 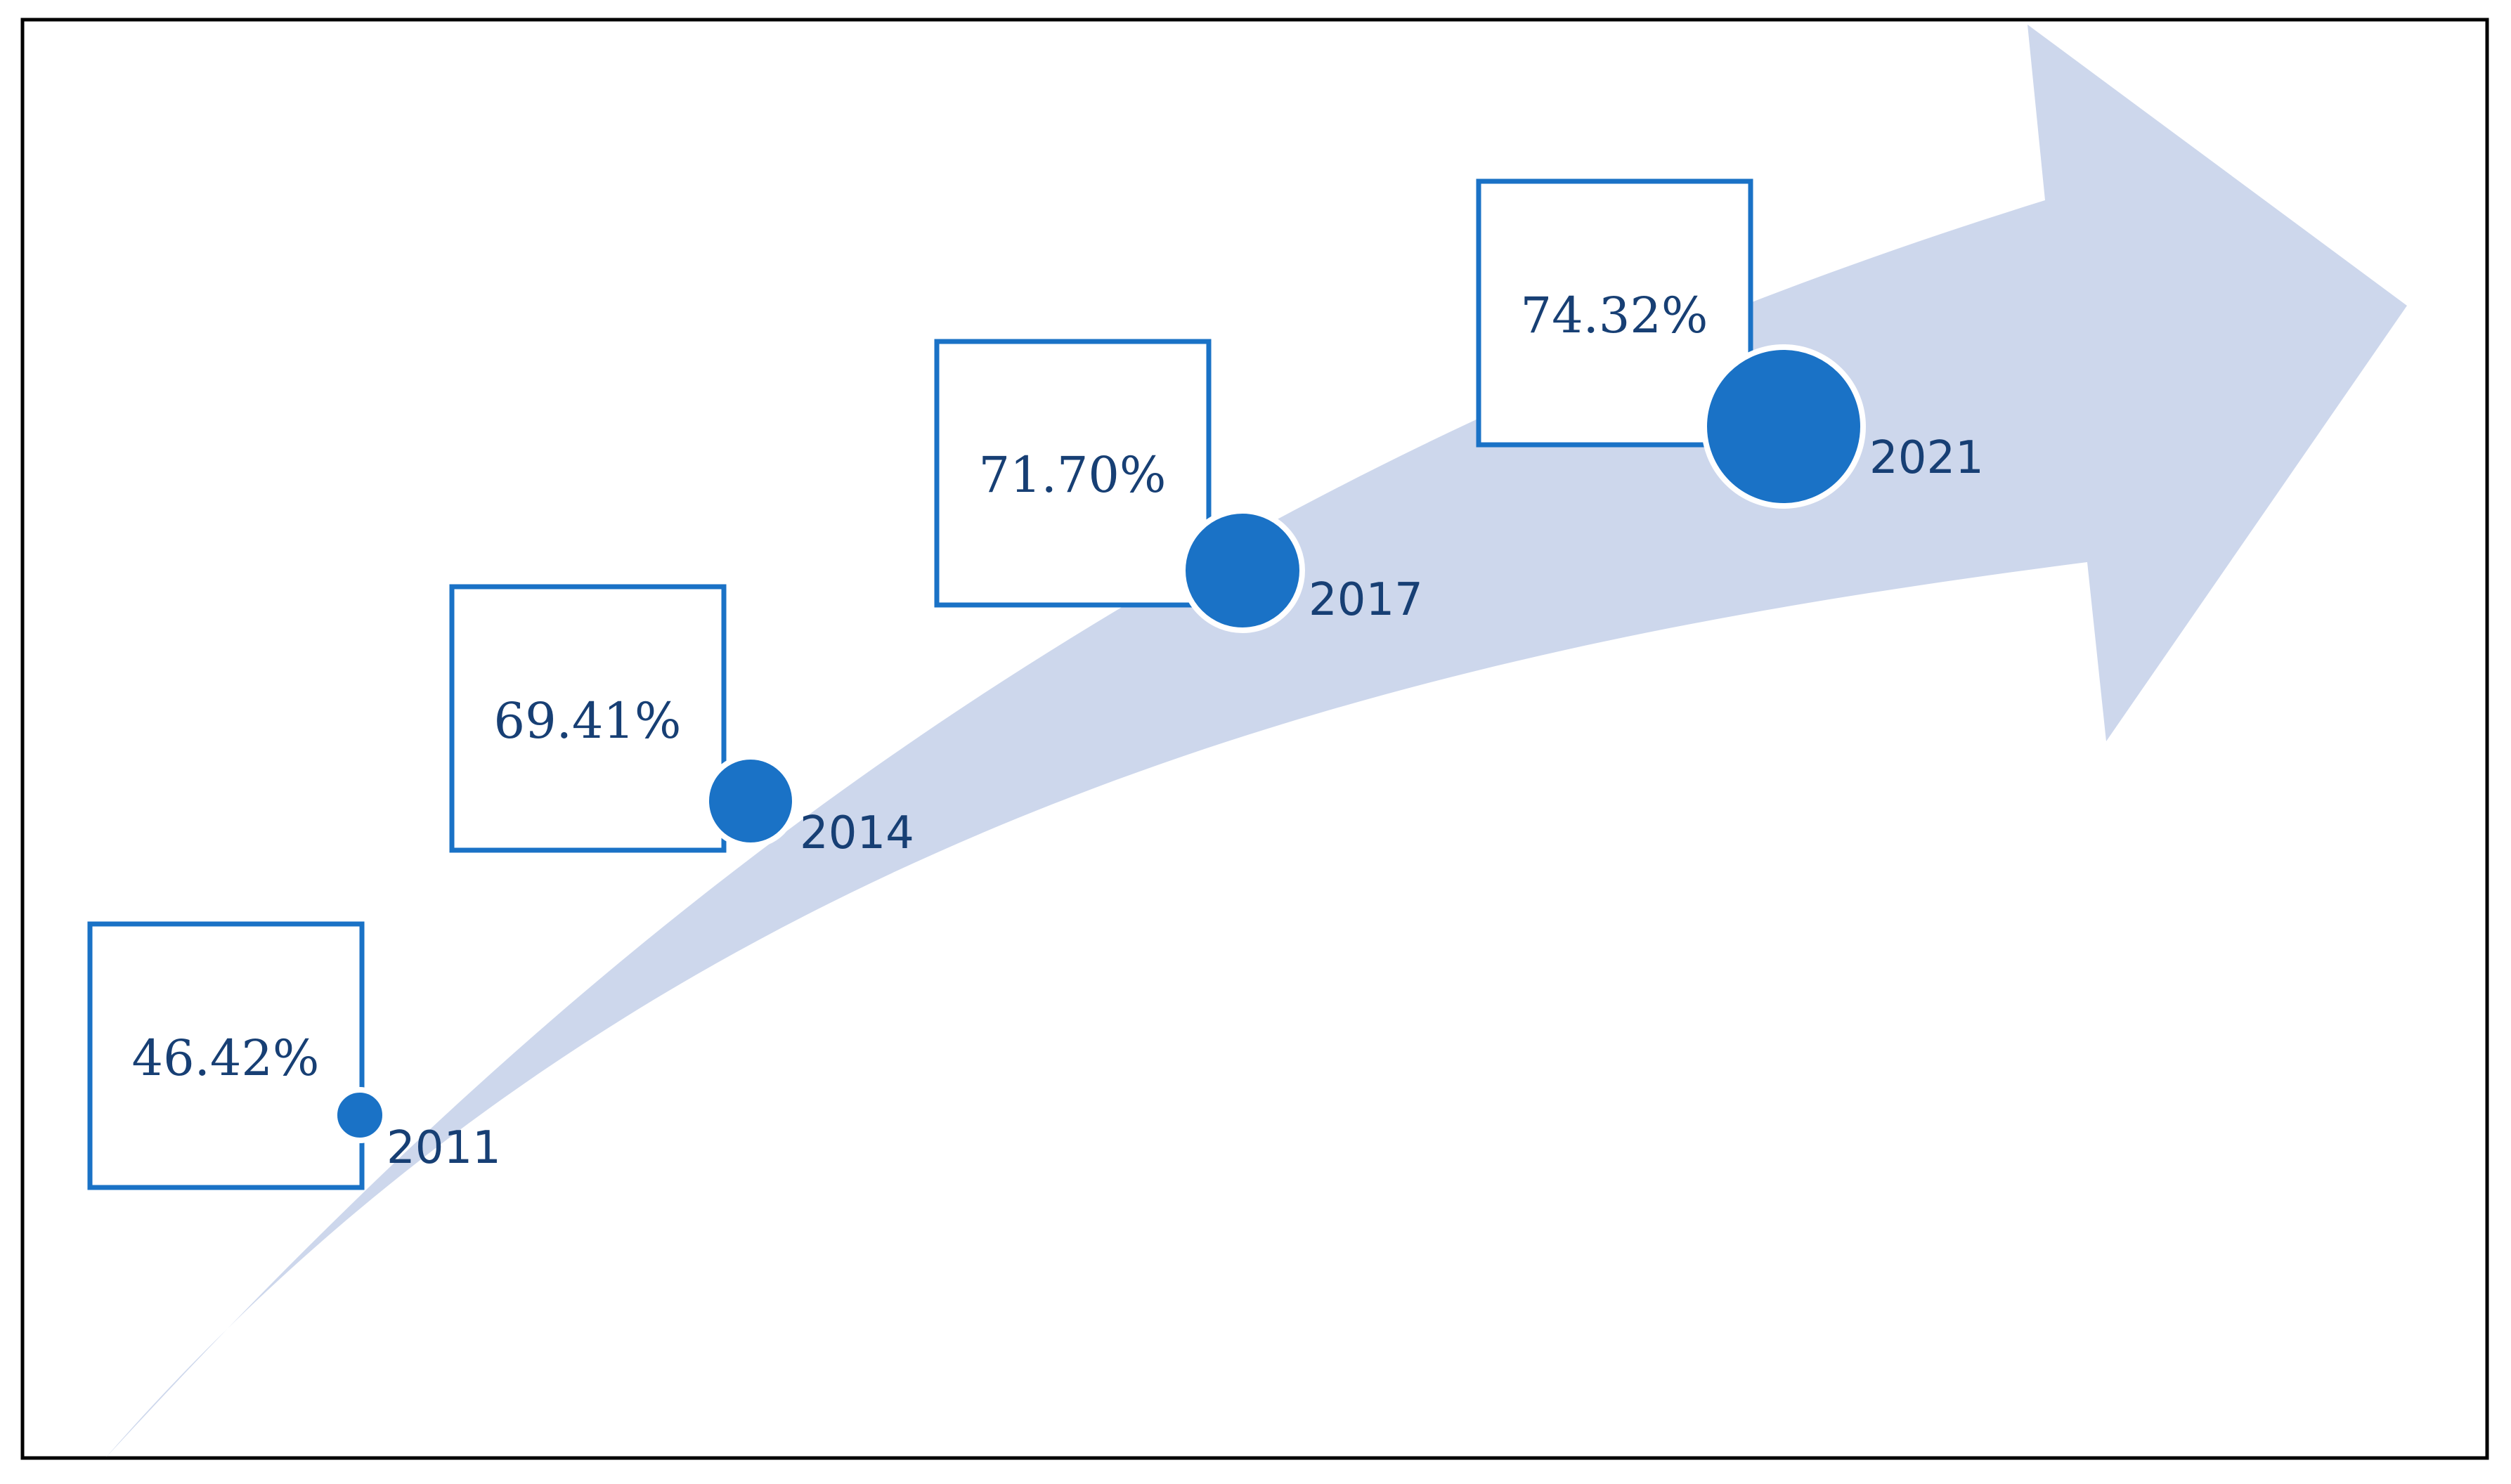 I want to click on year-label: 2011, so click(x=444, y=1148).